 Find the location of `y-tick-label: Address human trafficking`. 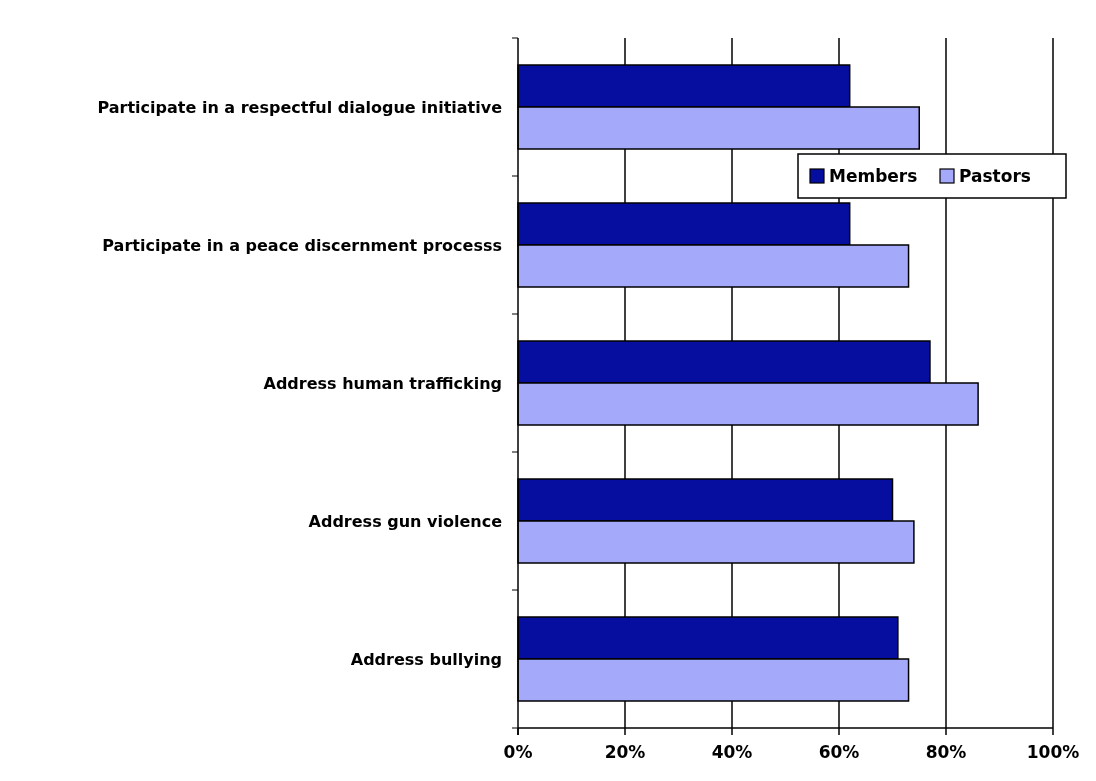

y-tick-label: Address human trafficking is located at coordinates (382, 383).